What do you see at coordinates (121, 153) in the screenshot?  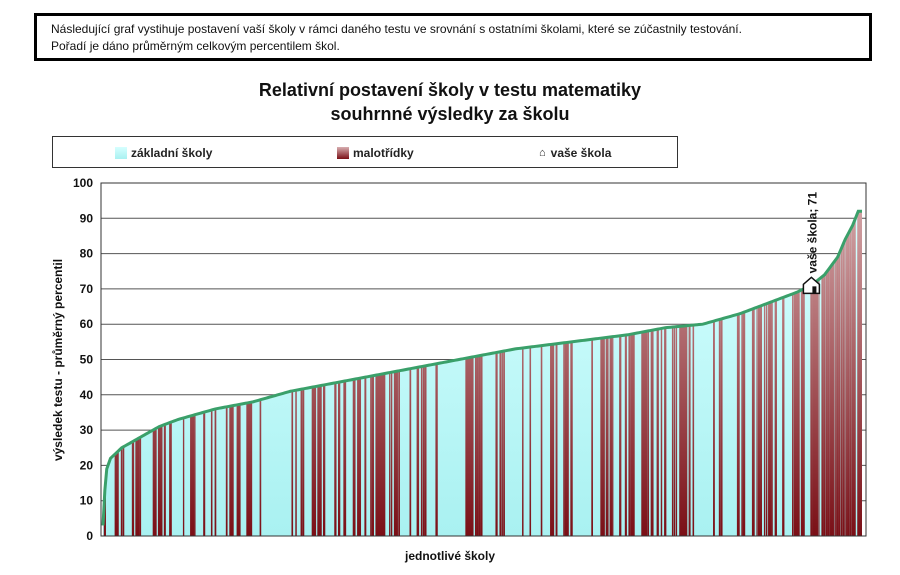 I see `cyan-swatch` at bounding box center [121, 153].